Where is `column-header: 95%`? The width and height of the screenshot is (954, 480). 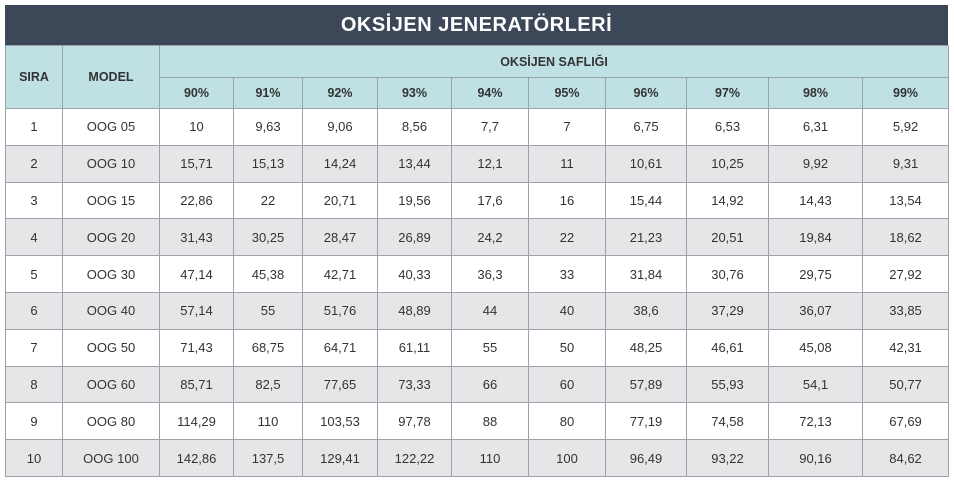 column-header: 95% is located at coordinates (567, 93).